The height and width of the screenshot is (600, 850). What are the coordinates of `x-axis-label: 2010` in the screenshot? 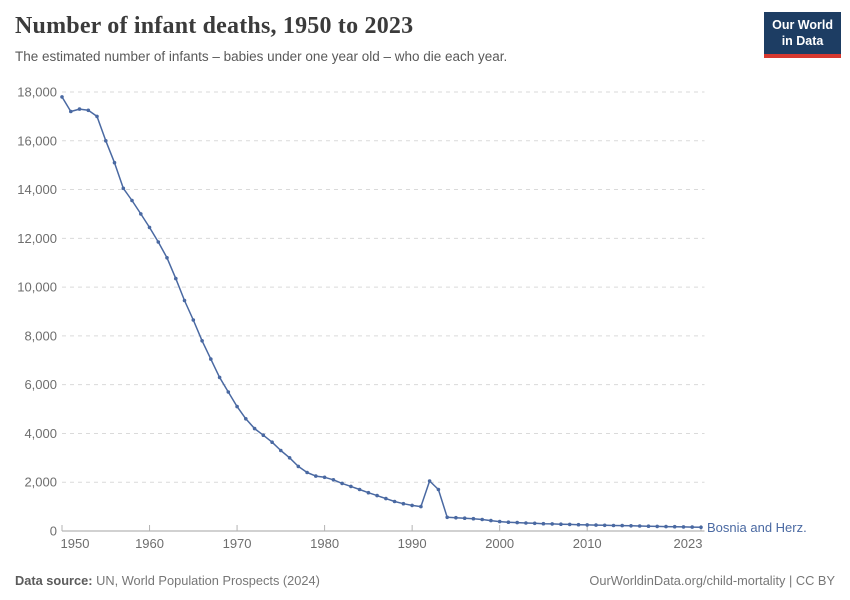 It's located at (587, 543).